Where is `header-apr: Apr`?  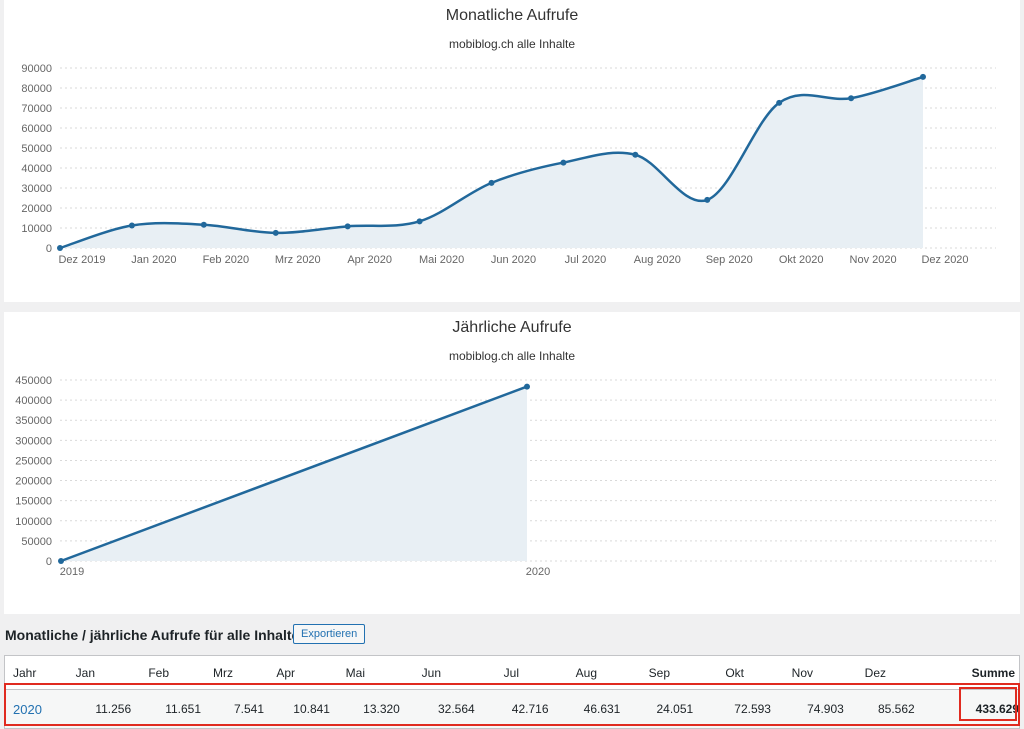 header-apr: Apr is located at coordinates (285, 672).